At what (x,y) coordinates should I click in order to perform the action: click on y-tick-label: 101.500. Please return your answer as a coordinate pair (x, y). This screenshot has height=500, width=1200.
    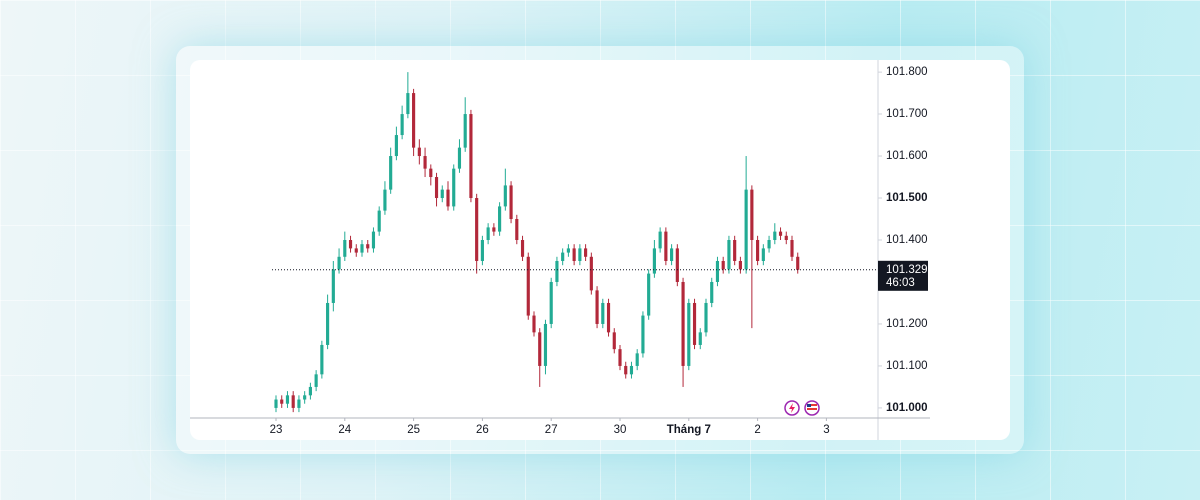
    Looking at the image, I should click on (907, 198).